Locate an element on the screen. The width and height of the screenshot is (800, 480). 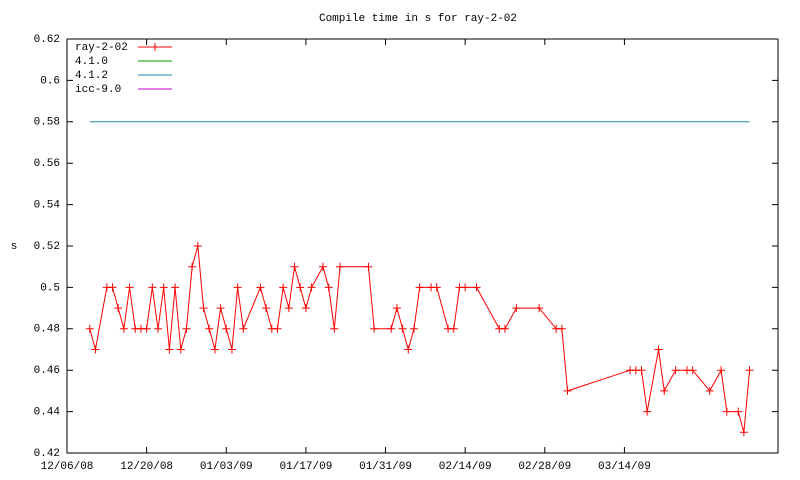
legend-label: 4.1.0 is located at coordinates (91, 62).